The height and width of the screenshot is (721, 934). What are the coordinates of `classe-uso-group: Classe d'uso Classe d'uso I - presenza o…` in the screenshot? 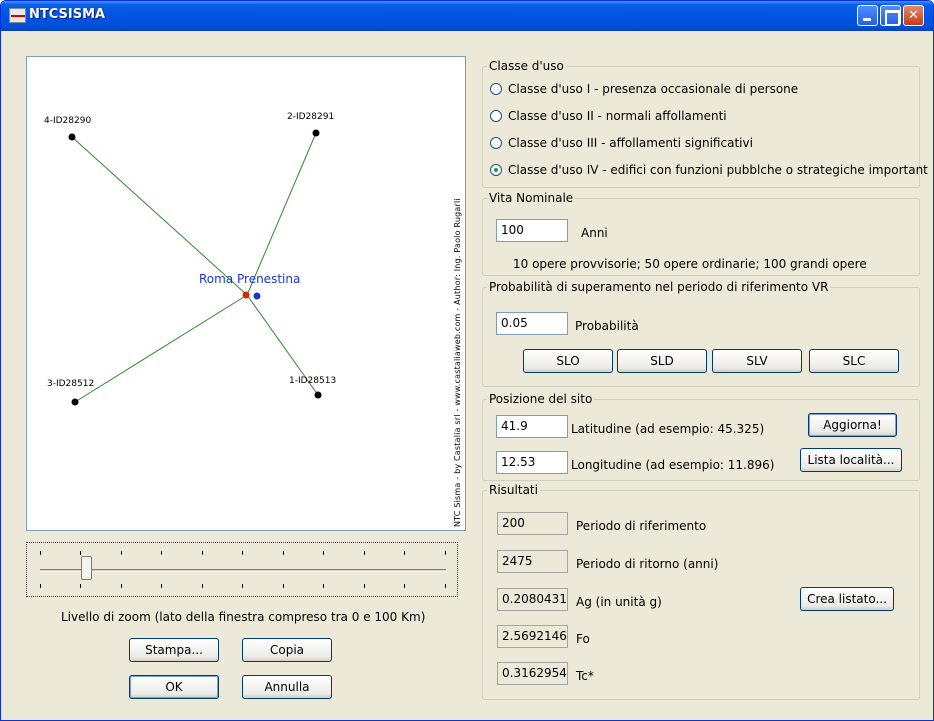 It's located at (705, 123).